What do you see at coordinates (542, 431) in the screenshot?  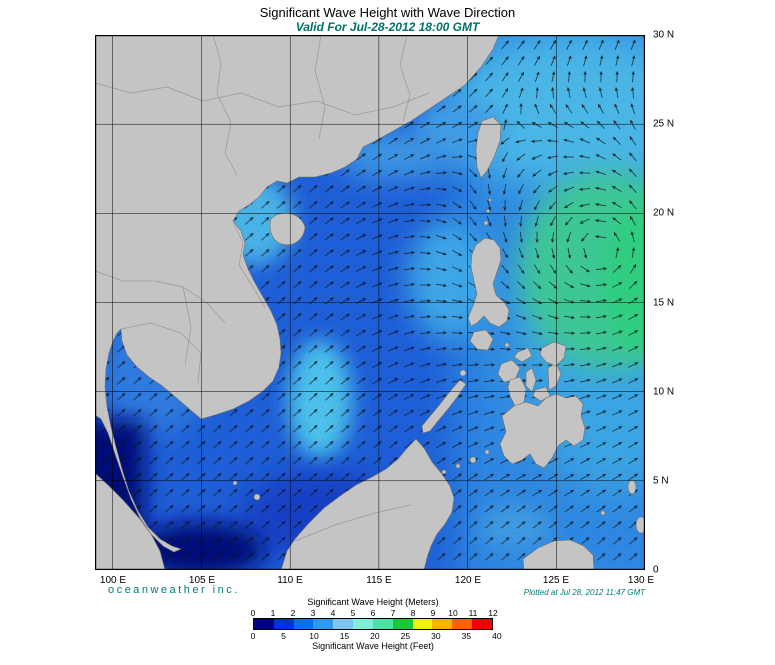 I see `island-mindanao` at bounding box center [542, 431].